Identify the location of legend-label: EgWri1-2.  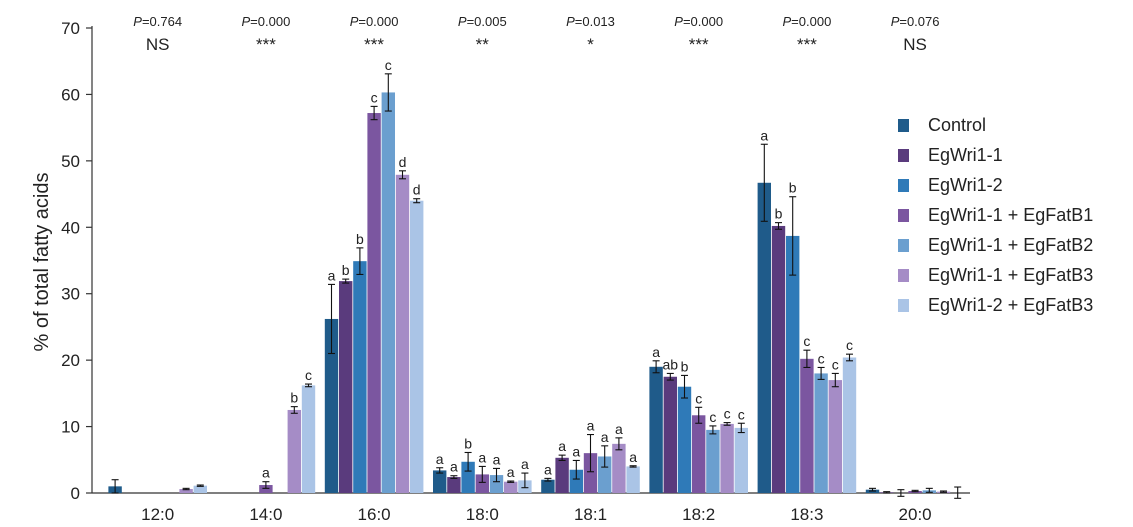
(965, 185).